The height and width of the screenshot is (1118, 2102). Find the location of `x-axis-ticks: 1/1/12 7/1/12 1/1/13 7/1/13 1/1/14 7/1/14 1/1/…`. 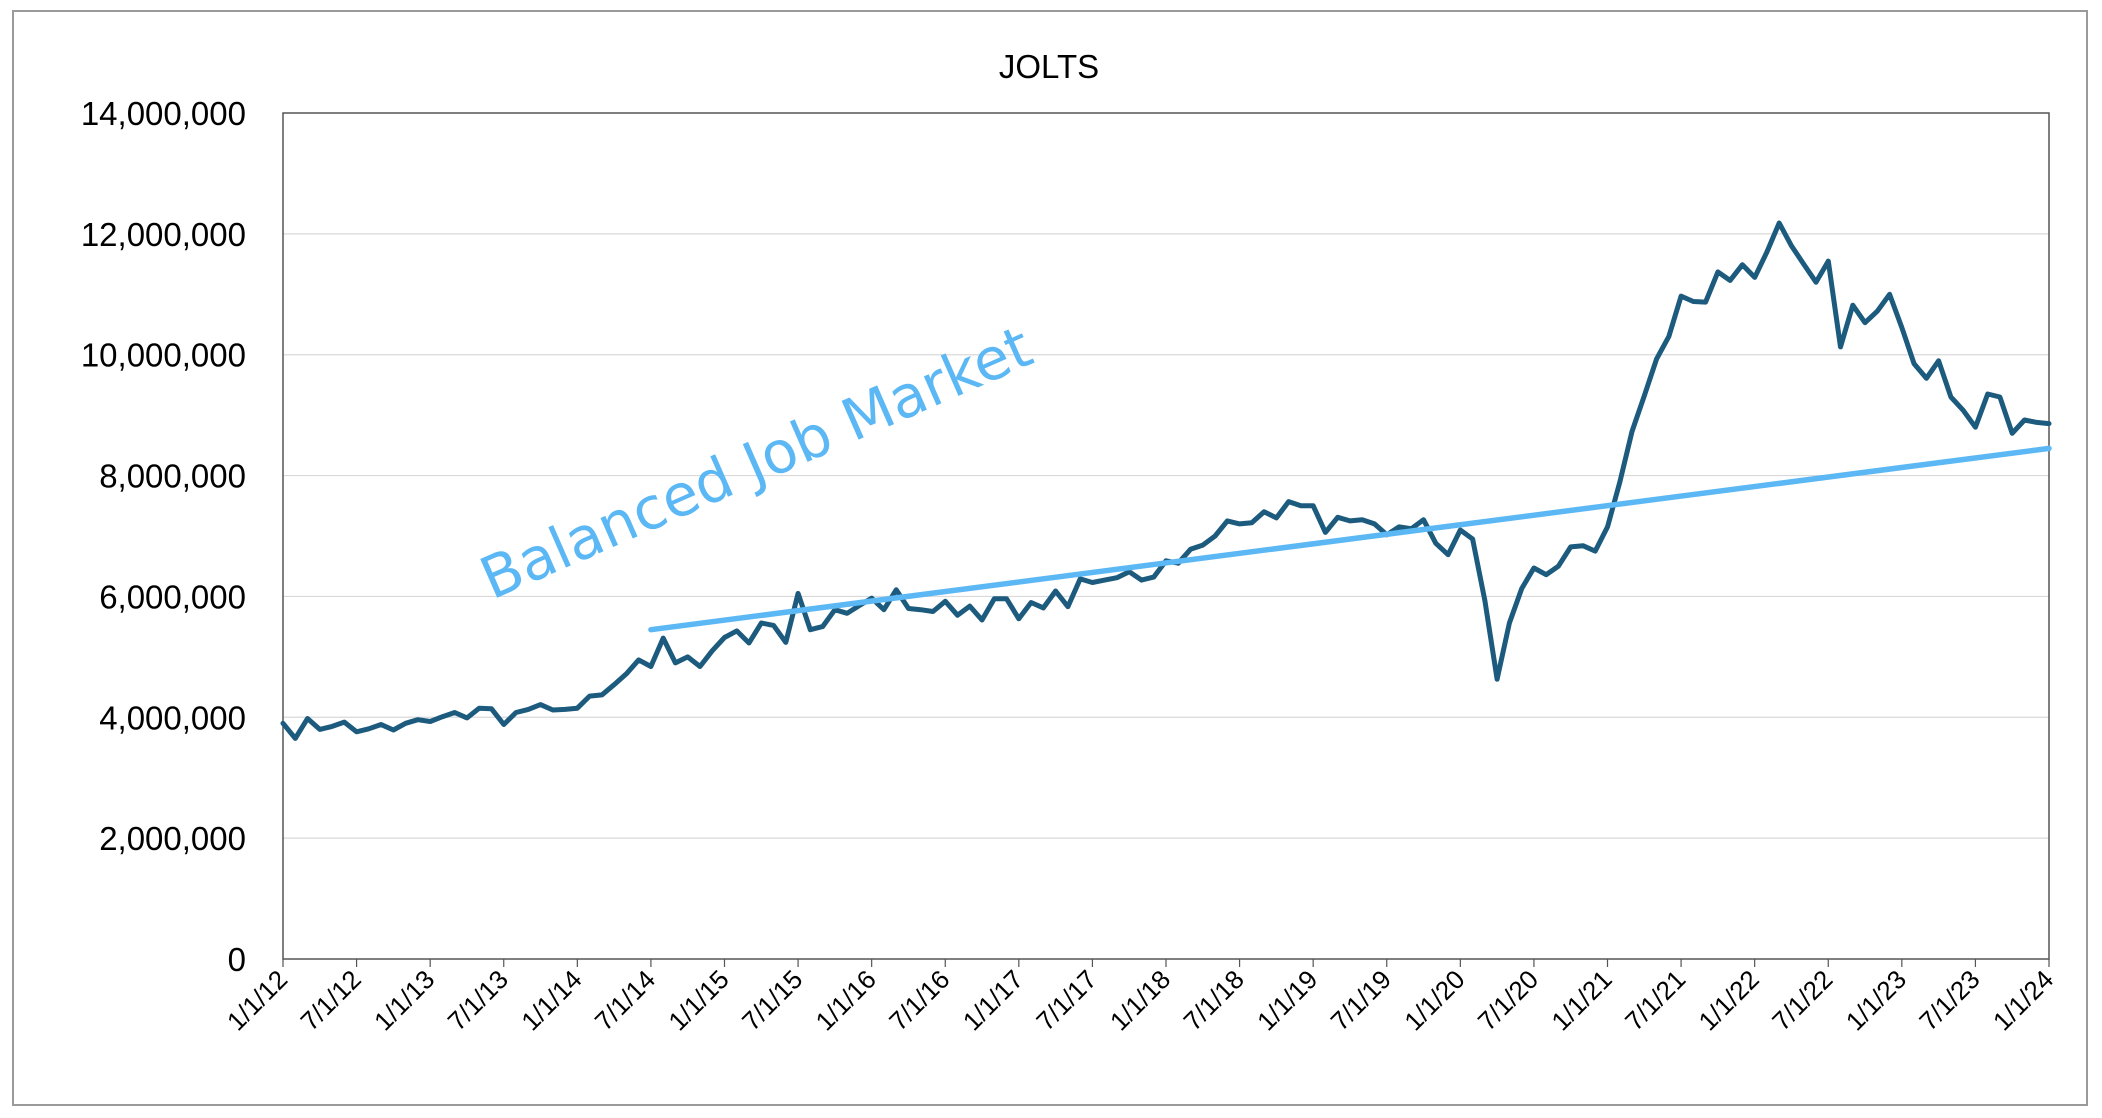

x-axis-ticks: 1/1/12 7/1/12 1/1/13 7/1/13 1/1/14 7/1/14 1/1/… is located at coordinates (1140, 997).